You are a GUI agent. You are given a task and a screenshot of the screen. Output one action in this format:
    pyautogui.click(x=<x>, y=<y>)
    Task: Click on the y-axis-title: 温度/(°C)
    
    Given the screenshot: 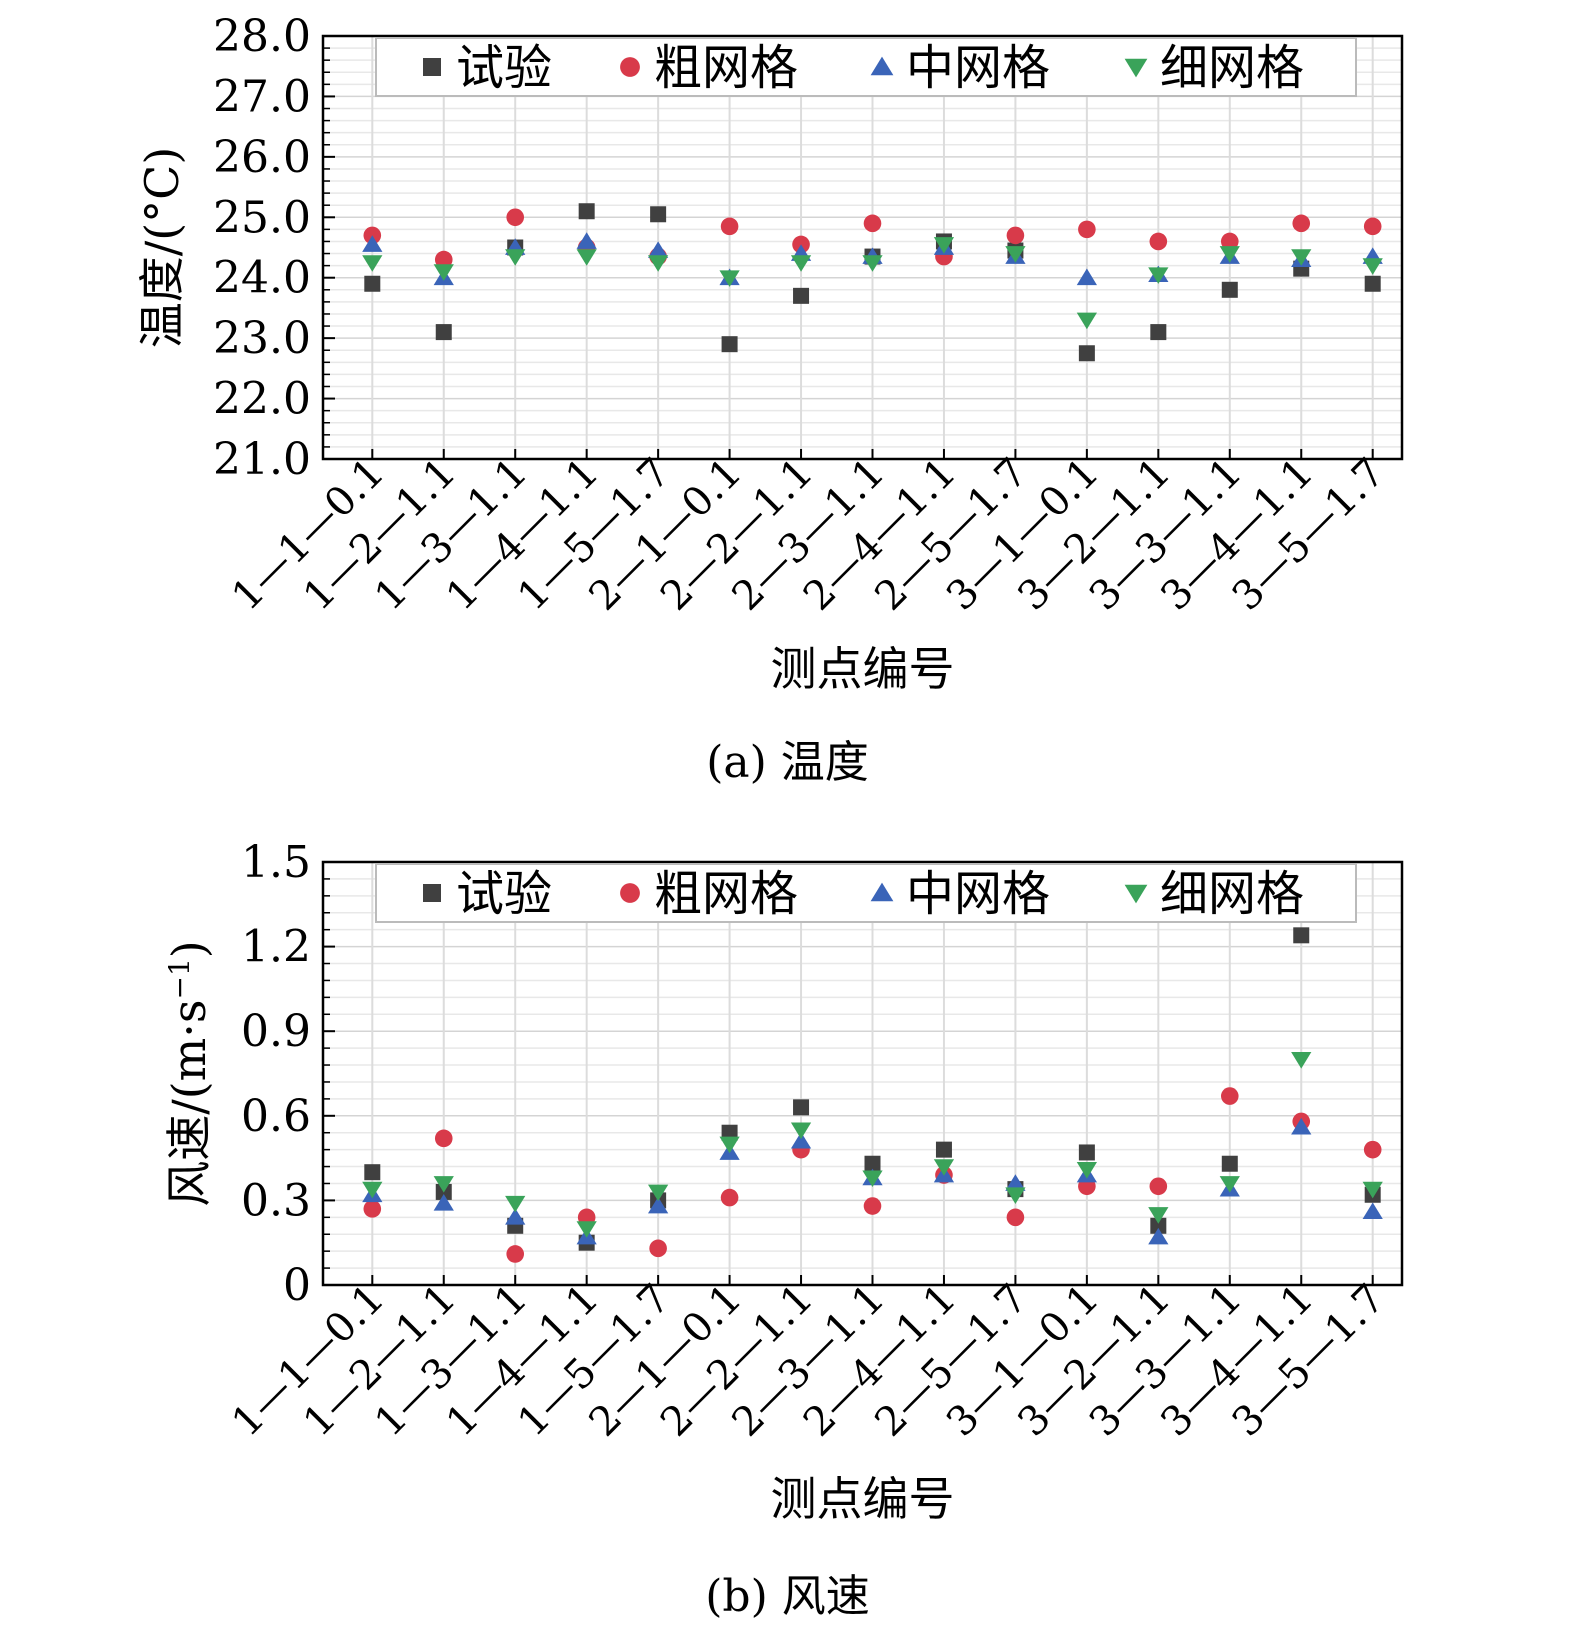 What is the action you would take?
    pyautogui.click(x=162, y=248)
    